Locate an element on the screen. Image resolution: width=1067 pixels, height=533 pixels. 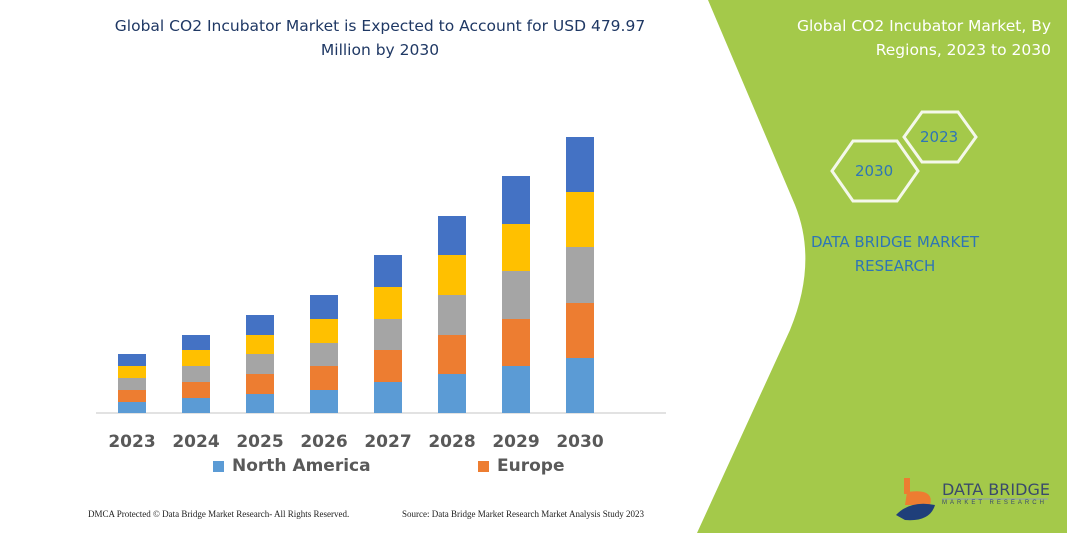
hexagon-2023 is located at coordinates (940, 137).